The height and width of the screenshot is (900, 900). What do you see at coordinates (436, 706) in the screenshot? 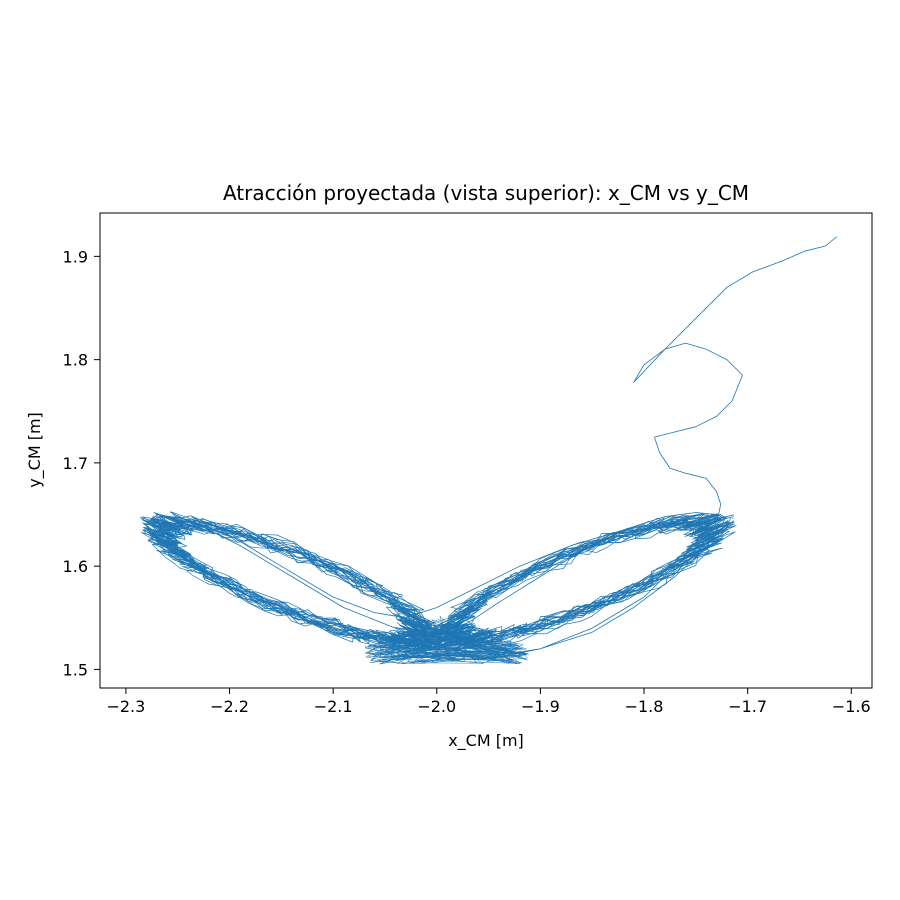
I see `x-tick-label: −2.0` at bounding box center [436, 706].